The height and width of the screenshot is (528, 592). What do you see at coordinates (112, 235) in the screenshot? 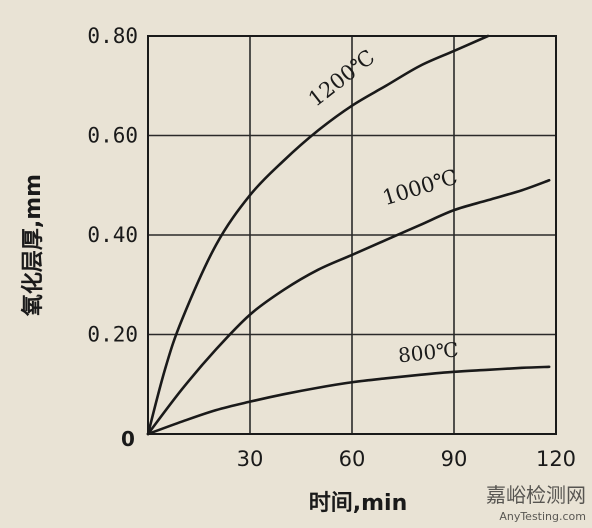
I see `y-tick-label: 0.40` at bounding box center [112, 235].